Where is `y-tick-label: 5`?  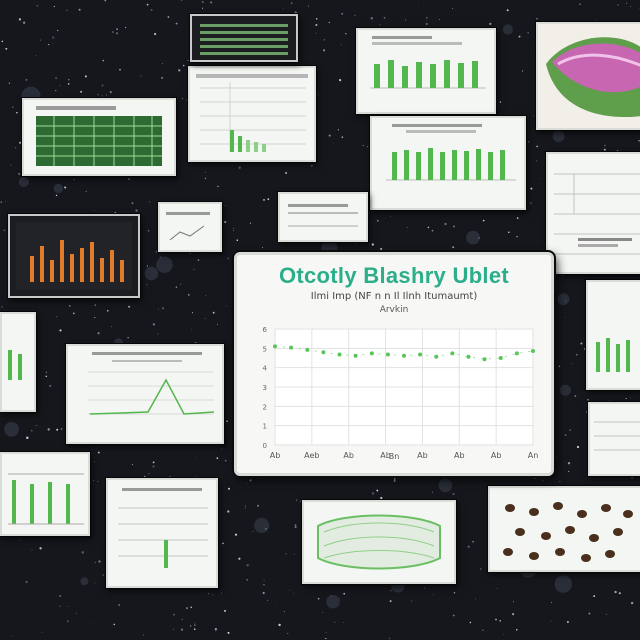 y-tick-label: 5 is located at coordinates (265, 349).